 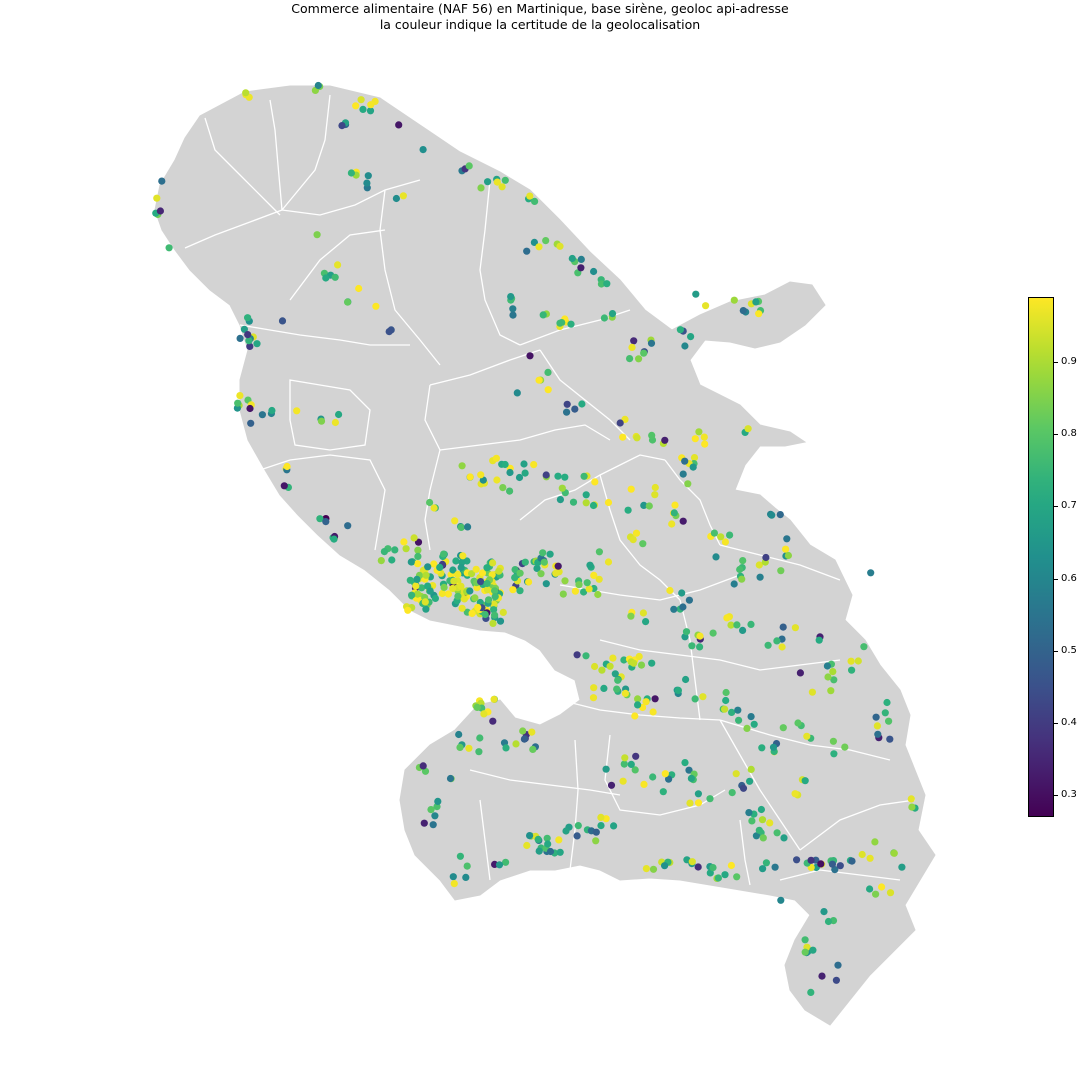 What do you see at coordinates (1069, 795) in the screenshot?
I see `colorbar-tick-label: 0.3` at bounding box center [1069, 795].